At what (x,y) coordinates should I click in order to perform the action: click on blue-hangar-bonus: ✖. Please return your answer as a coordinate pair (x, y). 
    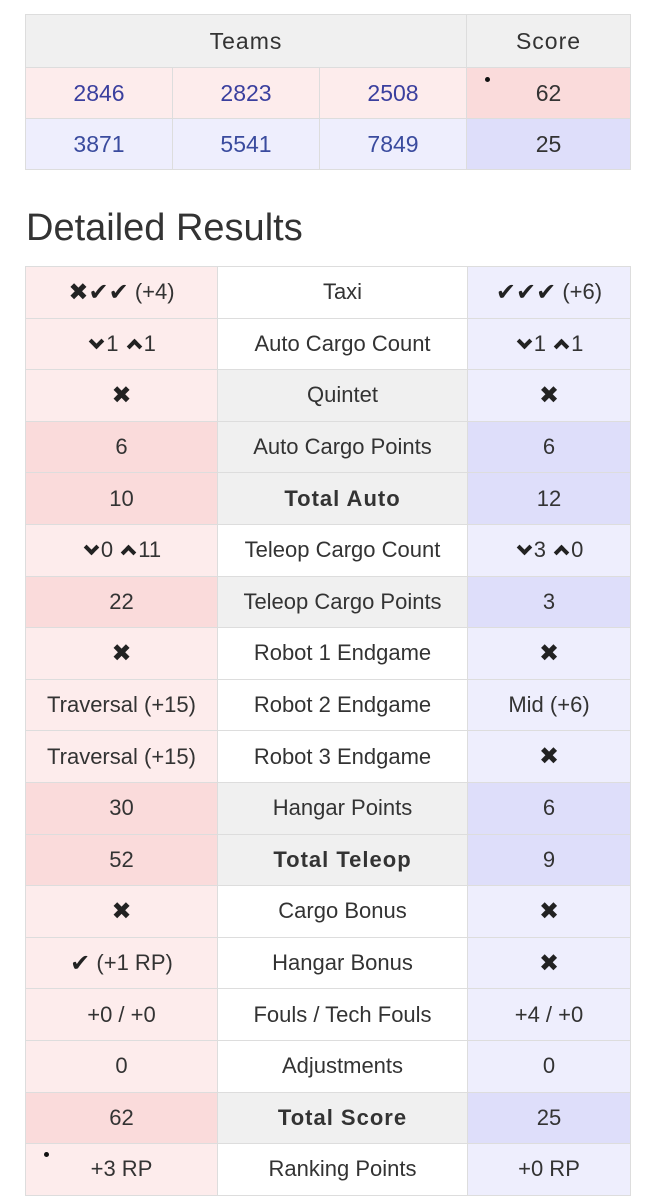
    Looking at the image, I should click on (549, 963).